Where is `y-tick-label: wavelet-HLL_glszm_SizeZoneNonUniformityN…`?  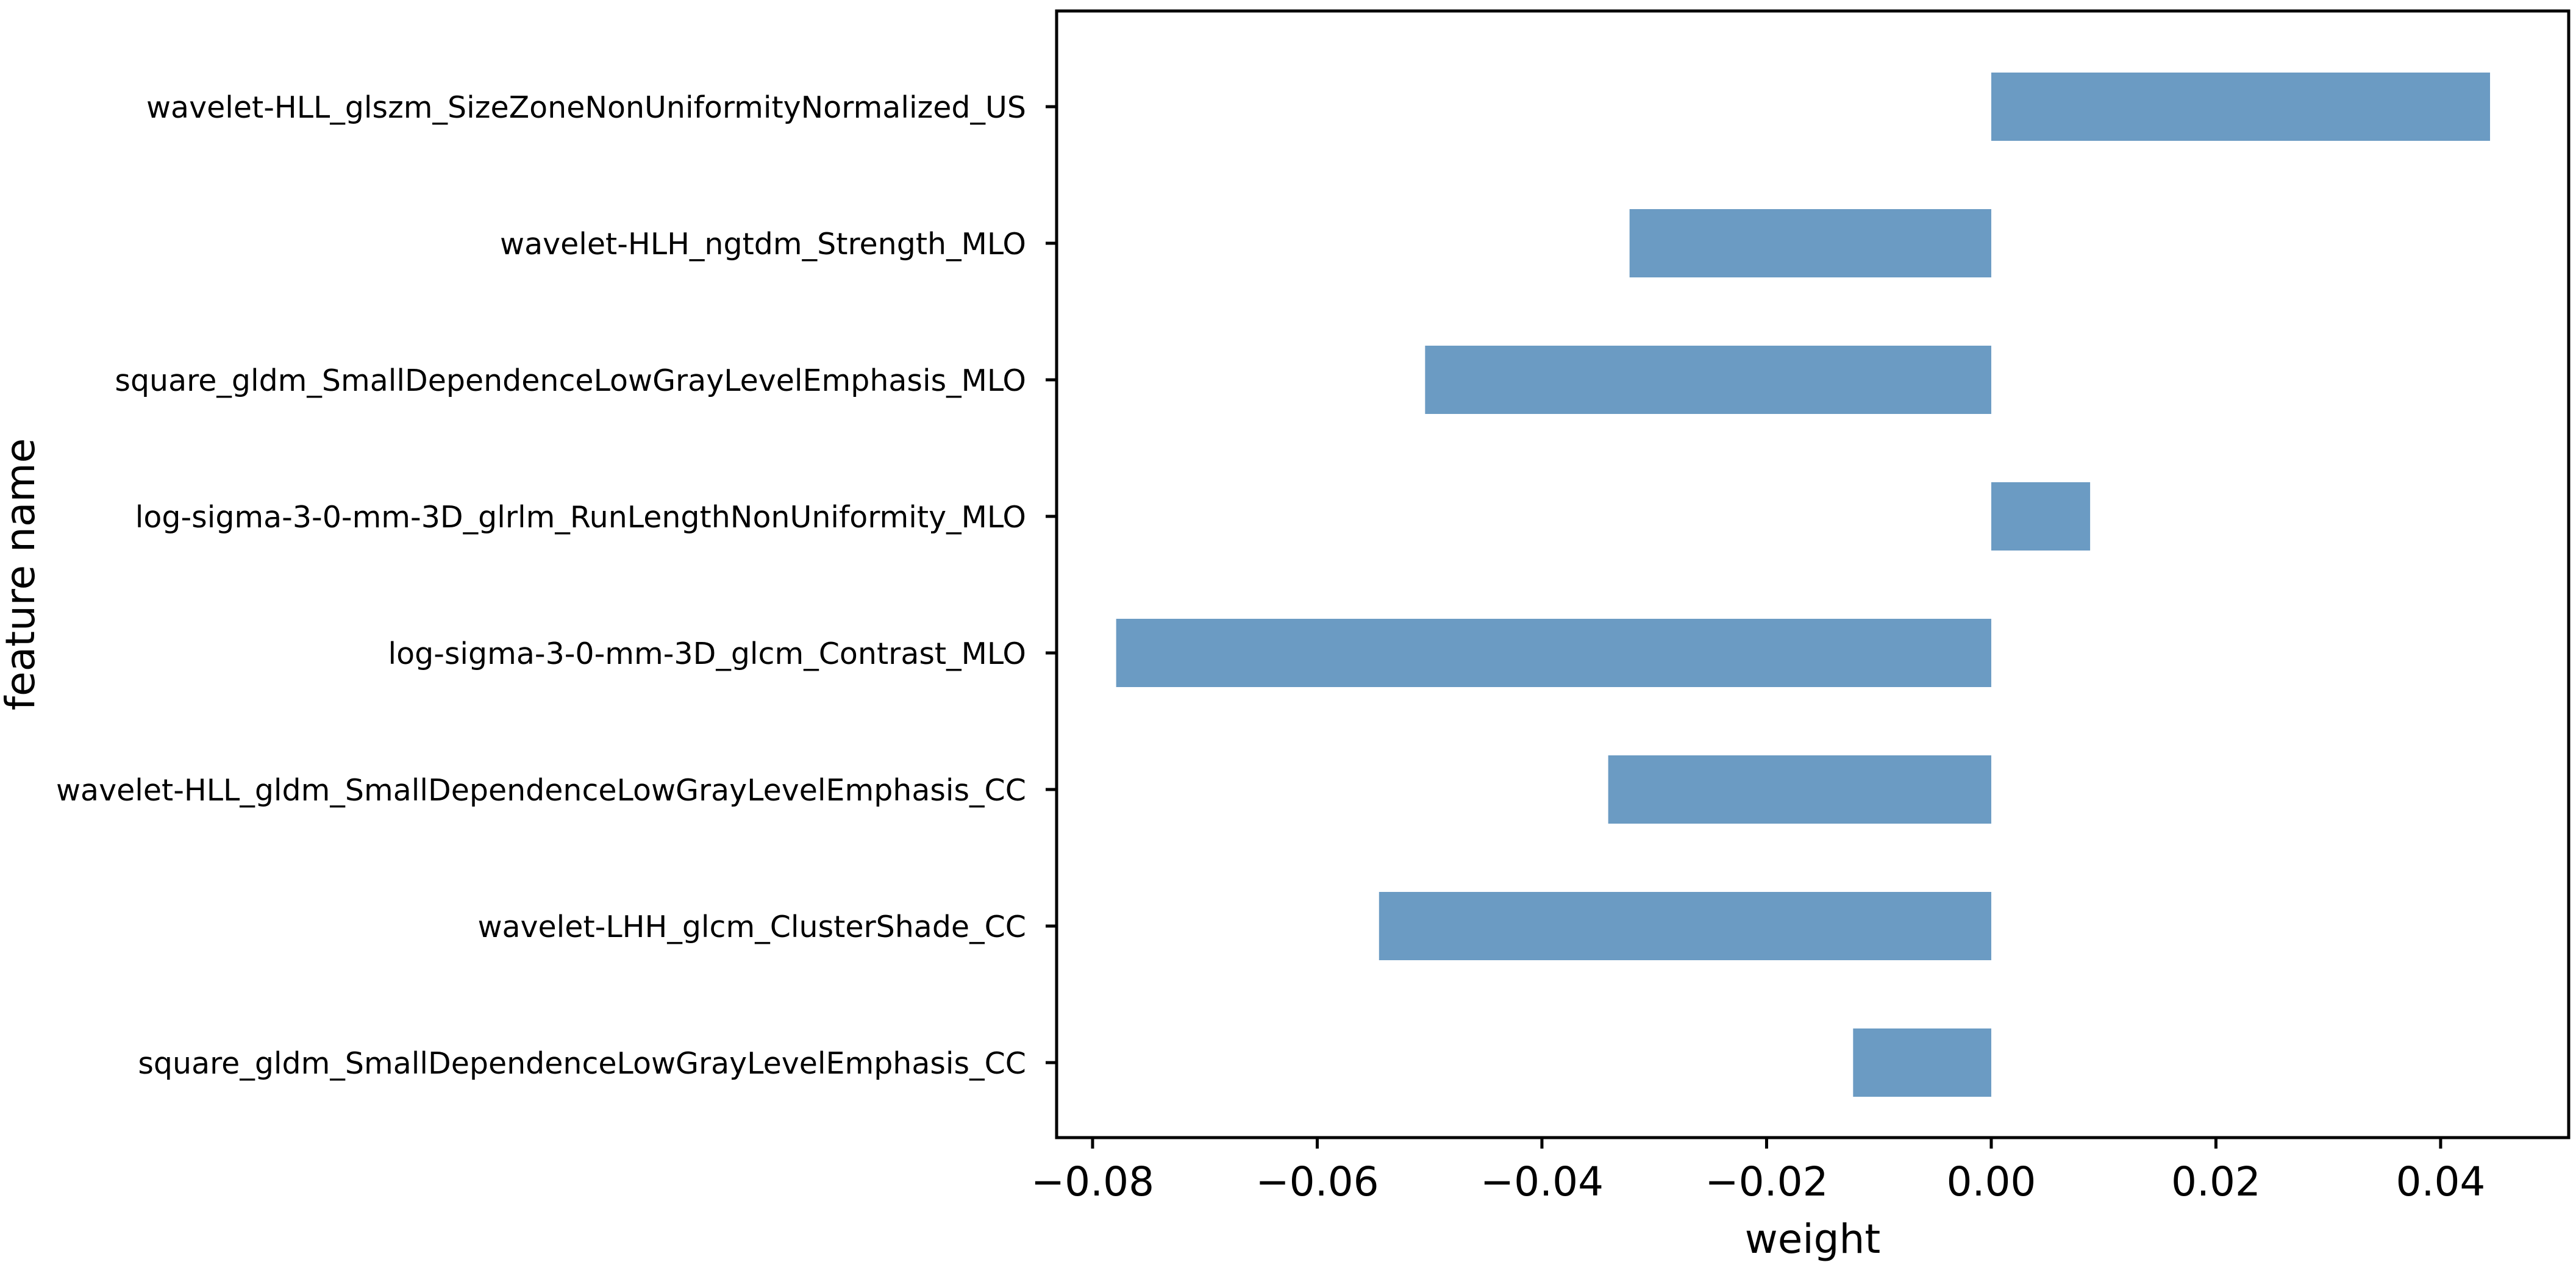 y-tick-label: wavelet-HLL_glszm_SizeZoneNonUniformityN… is located at coordinates (586, 107).